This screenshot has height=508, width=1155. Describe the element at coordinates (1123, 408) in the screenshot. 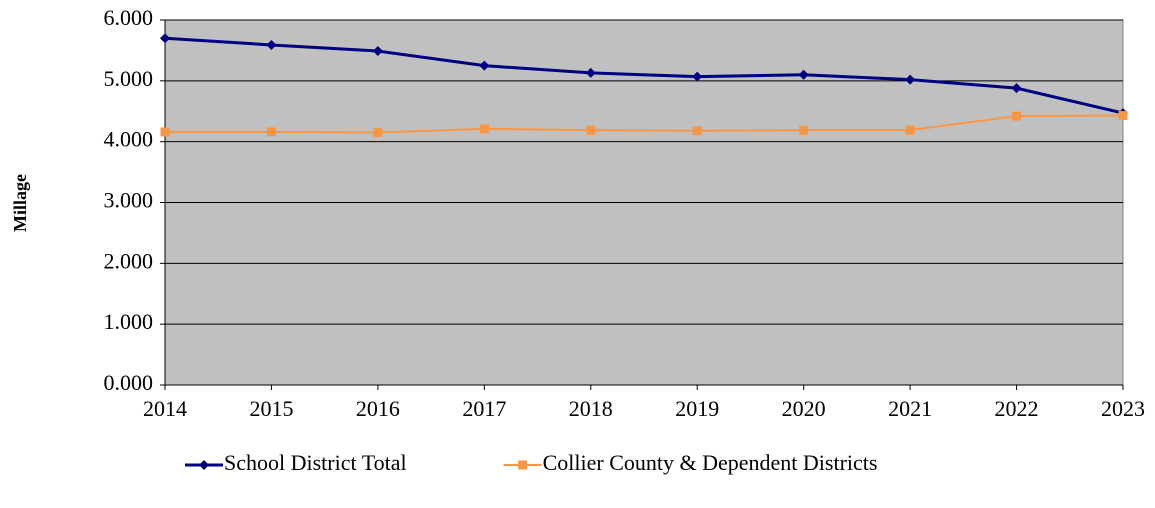

I see `x-tick-label: 2023` at that location.